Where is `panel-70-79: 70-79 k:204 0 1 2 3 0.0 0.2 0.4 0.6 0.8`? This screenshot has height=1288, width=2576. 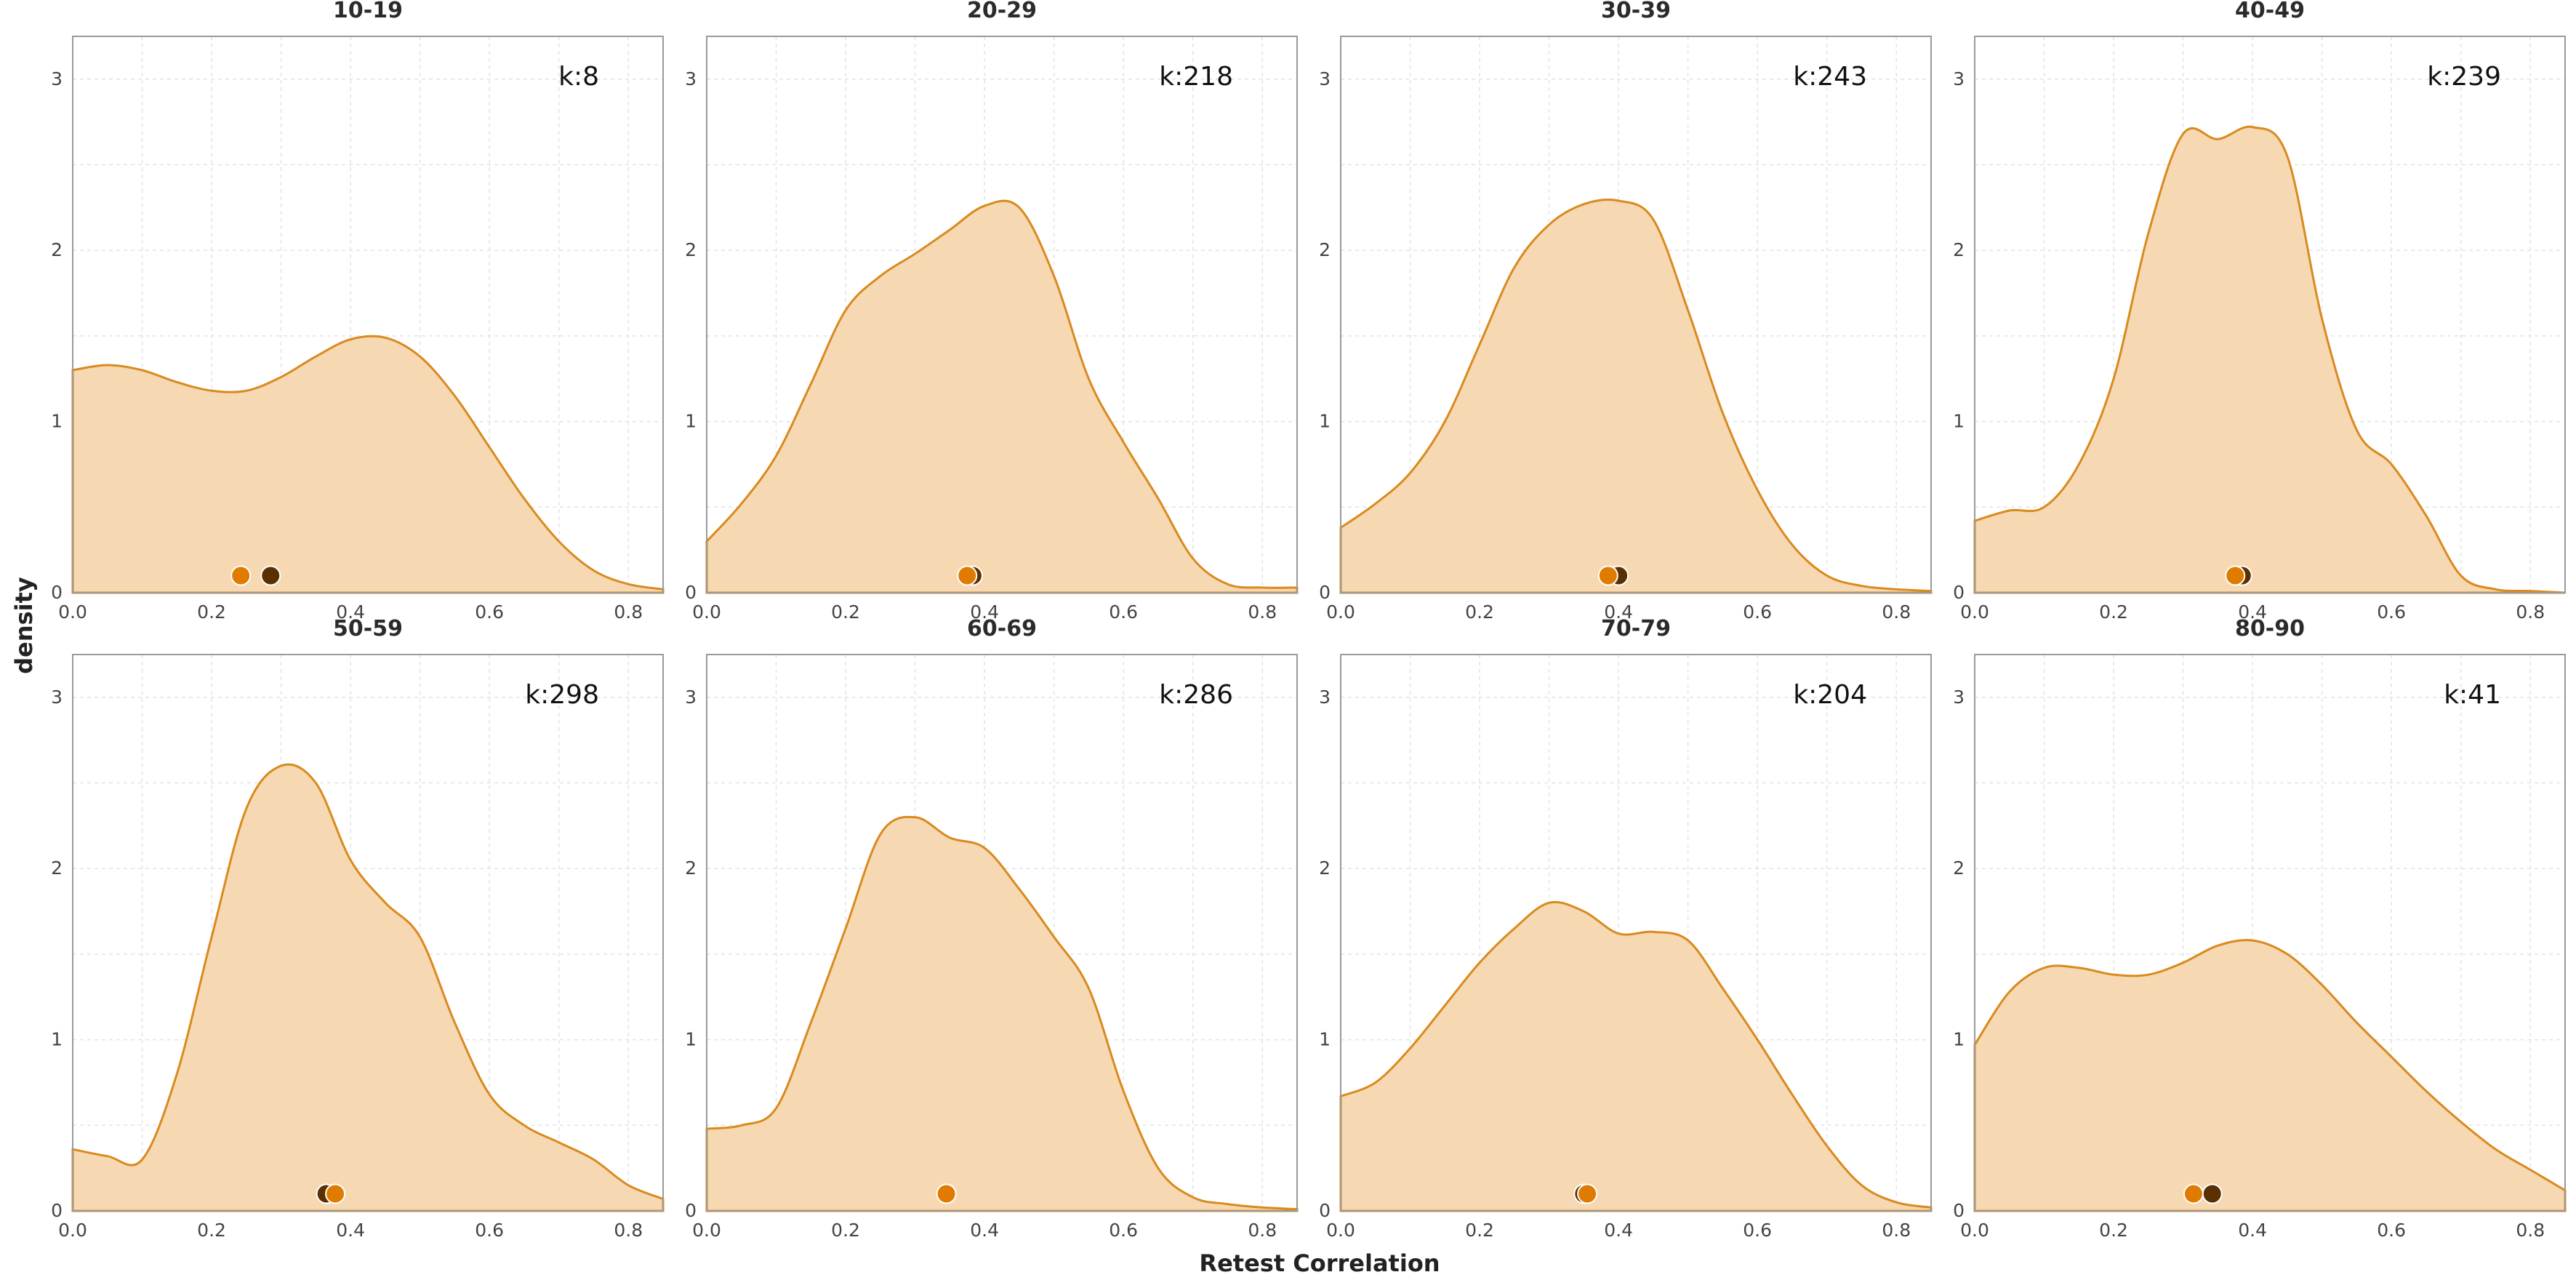 panel-70-79: 70-79 k:204 0 1 2 3 0.0 0.2 0.4 0.6 0.8 is located at coordinates (1626, 928).